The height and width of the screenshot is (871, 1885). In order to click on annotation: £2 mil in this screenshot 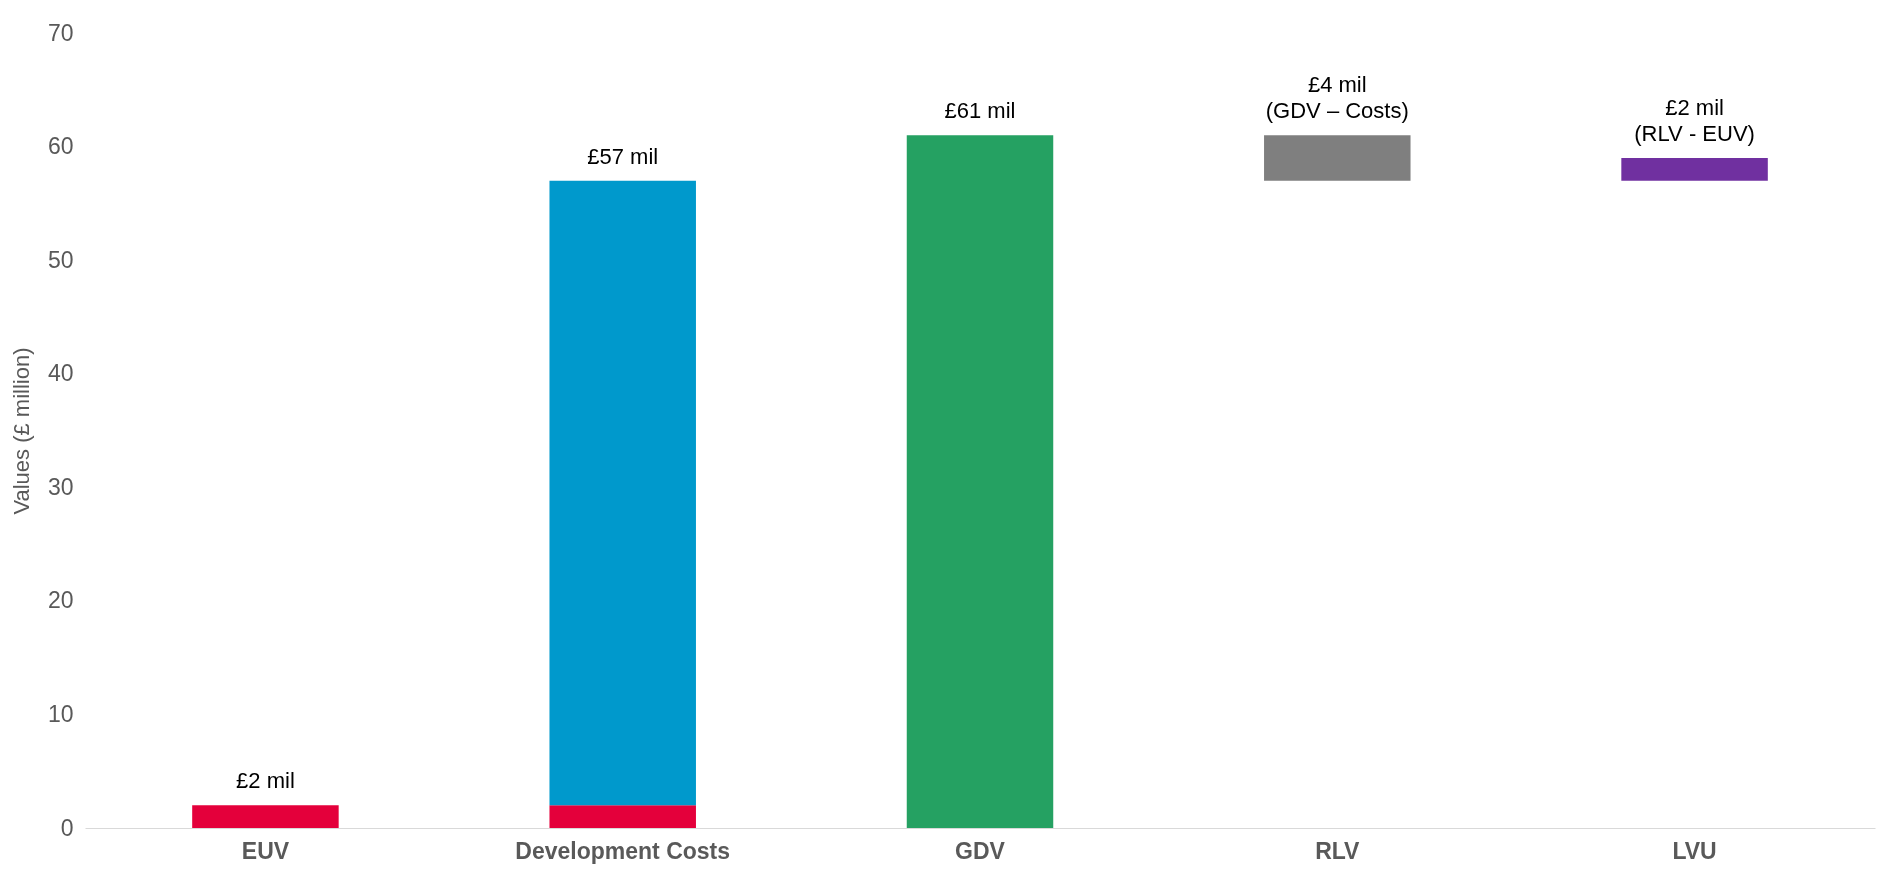, I will do `click(265, 781)`.